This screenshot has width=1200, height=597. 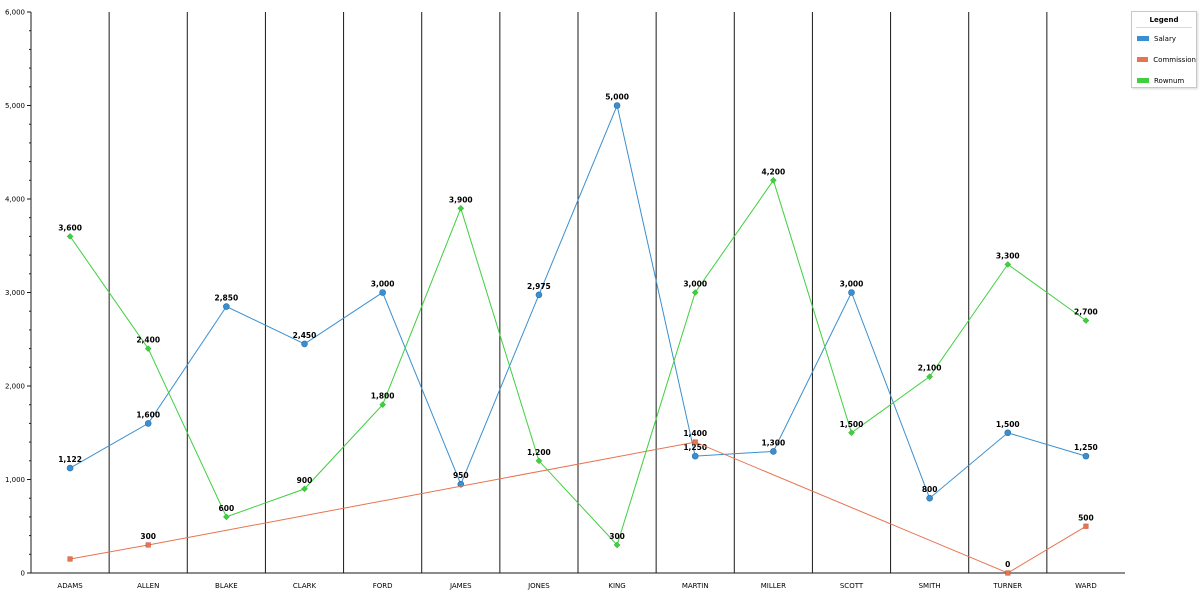 What do you see at coordinates (1086, 312) in the screenshot?
I see `data-label-rownum-ward: 2,700` at bounding box center [1086, 312].